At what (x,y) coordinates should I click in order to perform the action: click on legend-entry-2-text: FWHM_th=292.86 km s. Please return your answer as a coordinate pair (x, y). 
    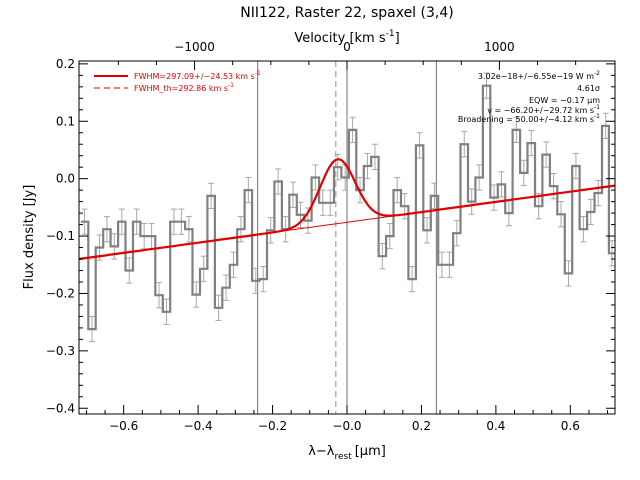
    Looking at the image, I should click on (181, 88).